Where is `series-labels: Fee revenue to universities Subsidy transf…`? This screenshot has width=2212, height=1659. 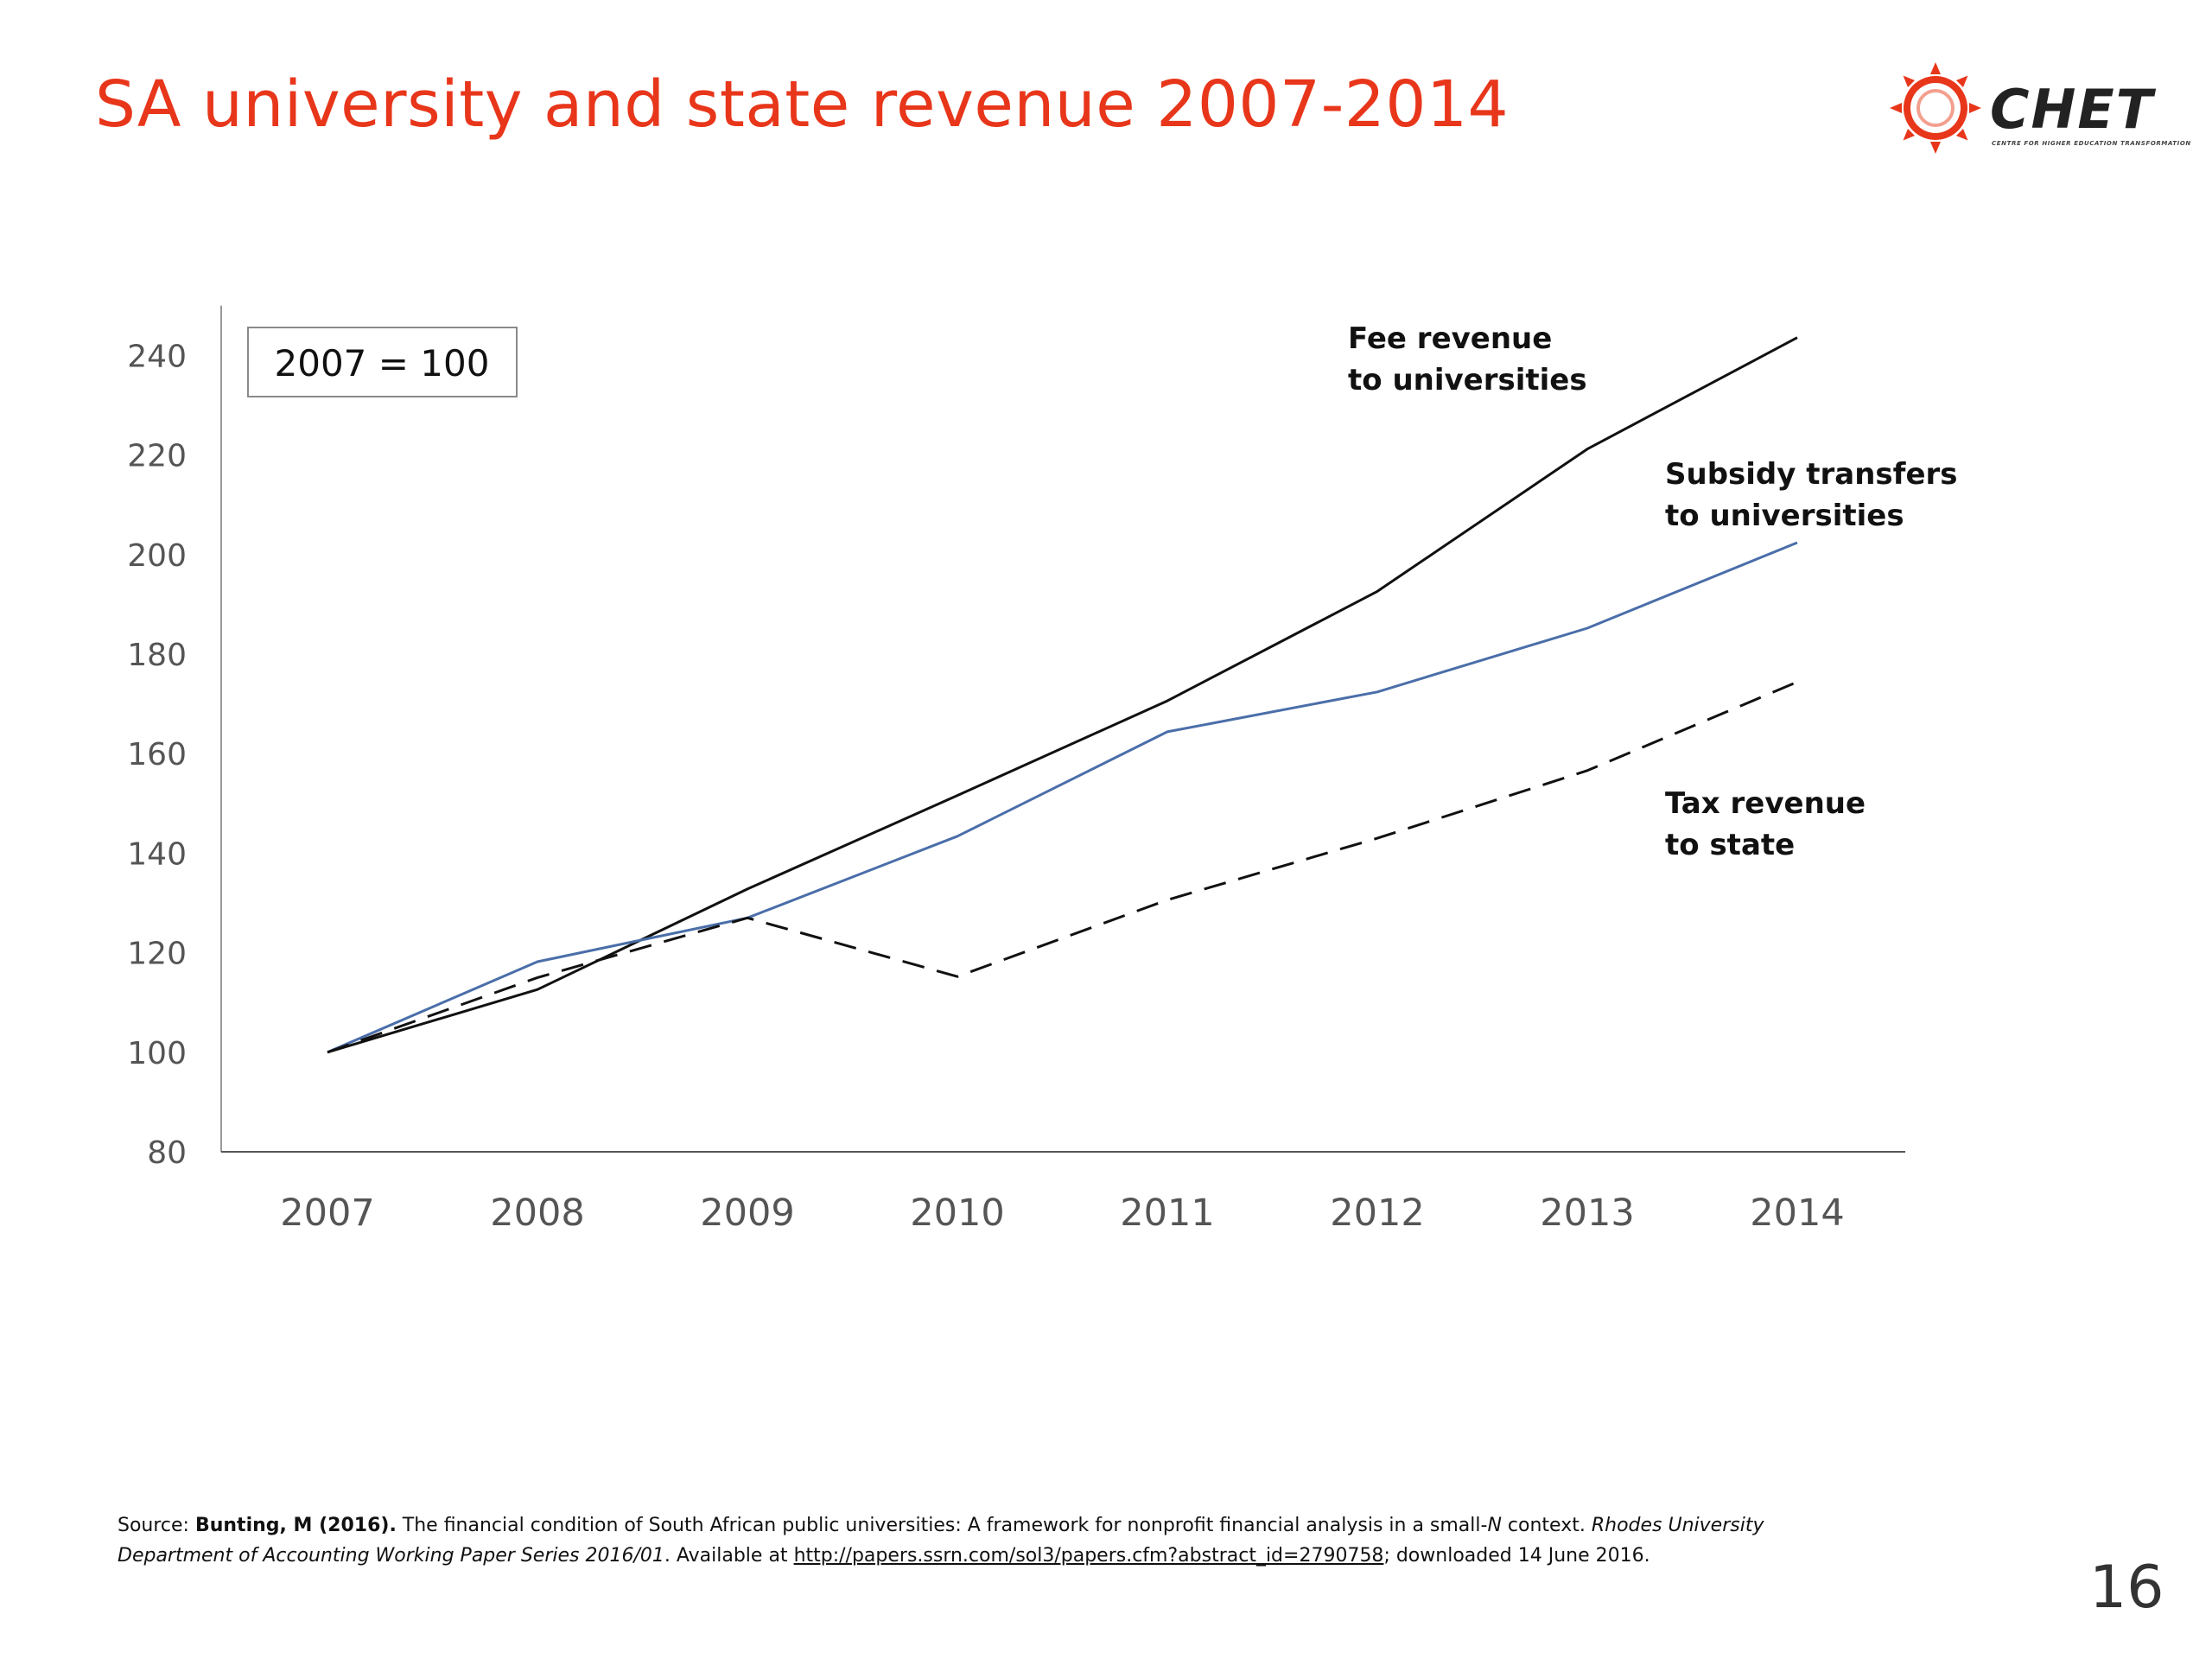 series-labels: Fee revenue to universities Subsidy transf… is located at coordinates (1653, 591).